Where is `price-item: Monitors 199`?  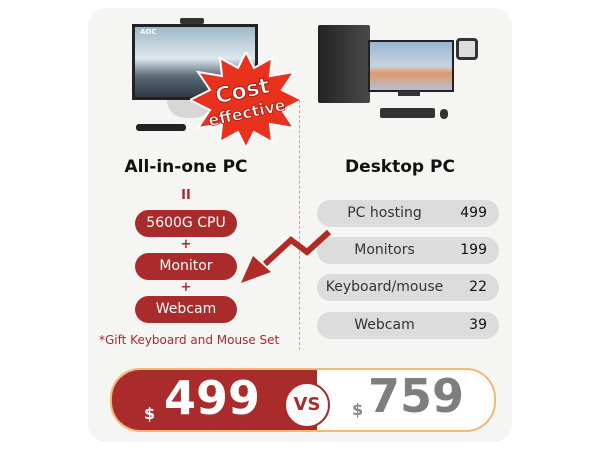 price-item: Monitors 199 is located at coordinates (408, 250).